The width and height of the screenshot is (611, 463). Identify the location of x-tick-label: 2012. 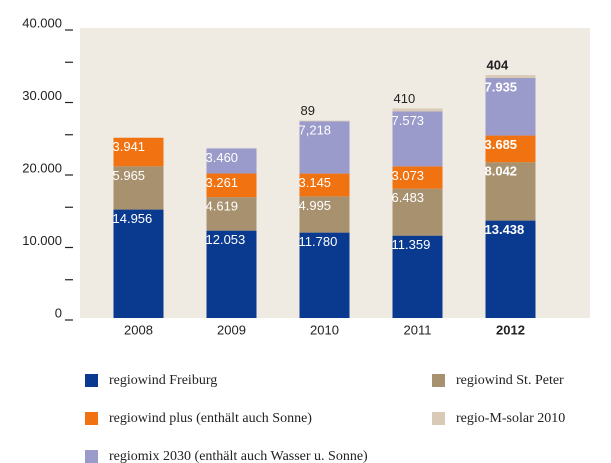
(510, 329).